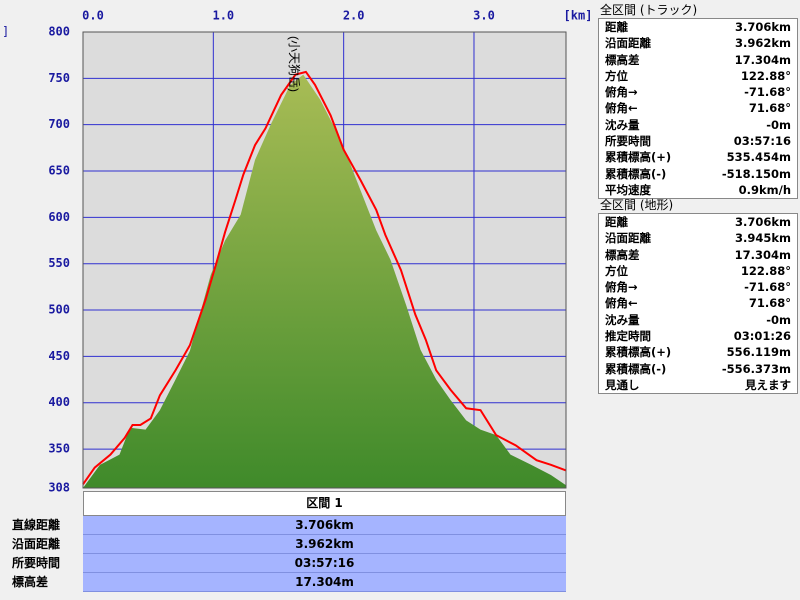  What do you see at coordinates (59, 263) in the screenshot?
I see `y-tick-label: 550` at bounding box center [59, 263].